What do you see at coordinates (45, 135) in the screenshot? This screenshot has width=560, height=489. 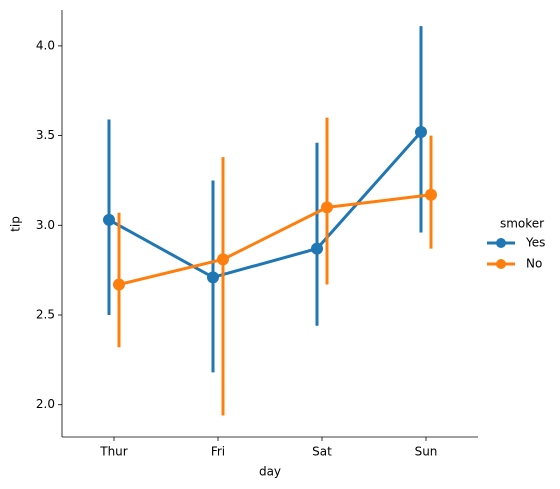 I see `y-tick-label: 3.5` at bounding box center [45, 135].